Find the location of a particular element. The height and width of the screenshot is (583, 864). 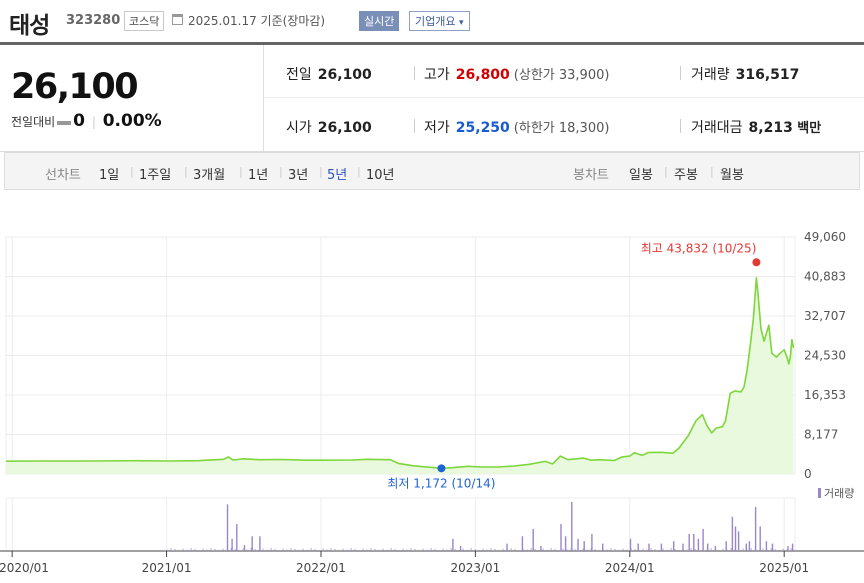

period-3m: 3개월 is located at coordinates (209, 175).